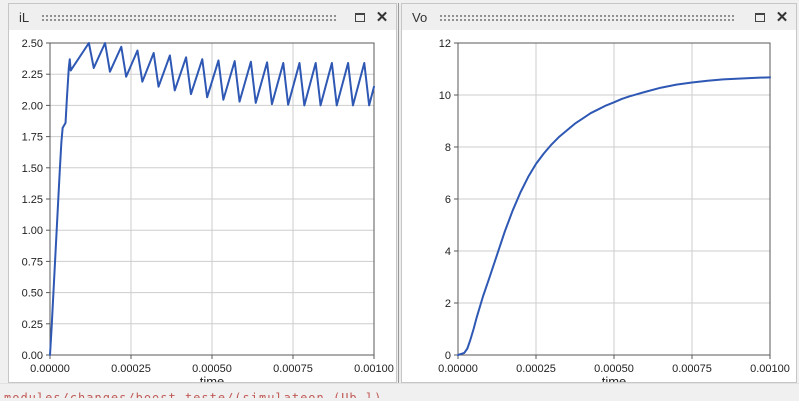 This screenshot has width=799, height=401. What do you see at coordinates (448, 252) in the screenshot?
I see `svg-text: 4` at bounding box center [448, 252].